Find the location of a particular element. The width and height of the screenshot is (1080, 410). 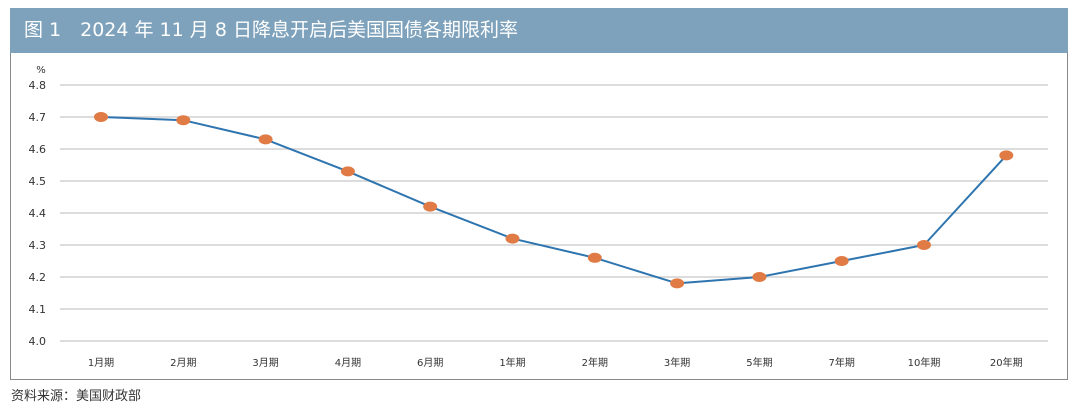

x-tick-label: 3月期 is located at coordinates (265, 363).